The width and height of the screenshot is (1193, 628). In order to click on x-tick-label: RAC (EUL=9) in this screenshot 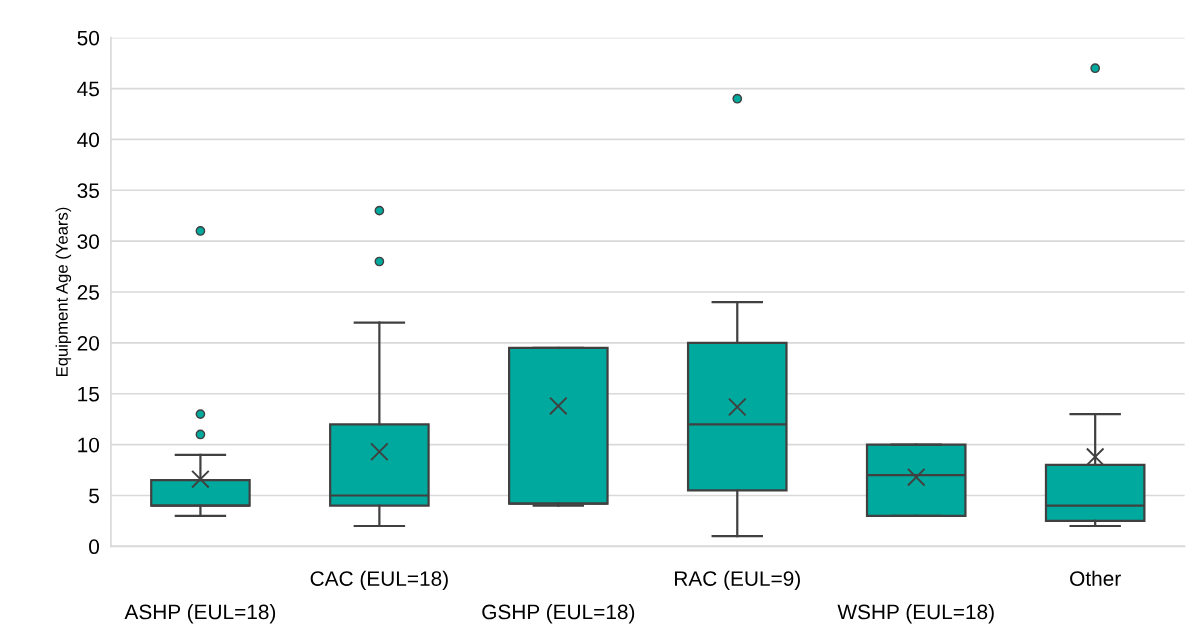, I will do `click(737, 580)`.